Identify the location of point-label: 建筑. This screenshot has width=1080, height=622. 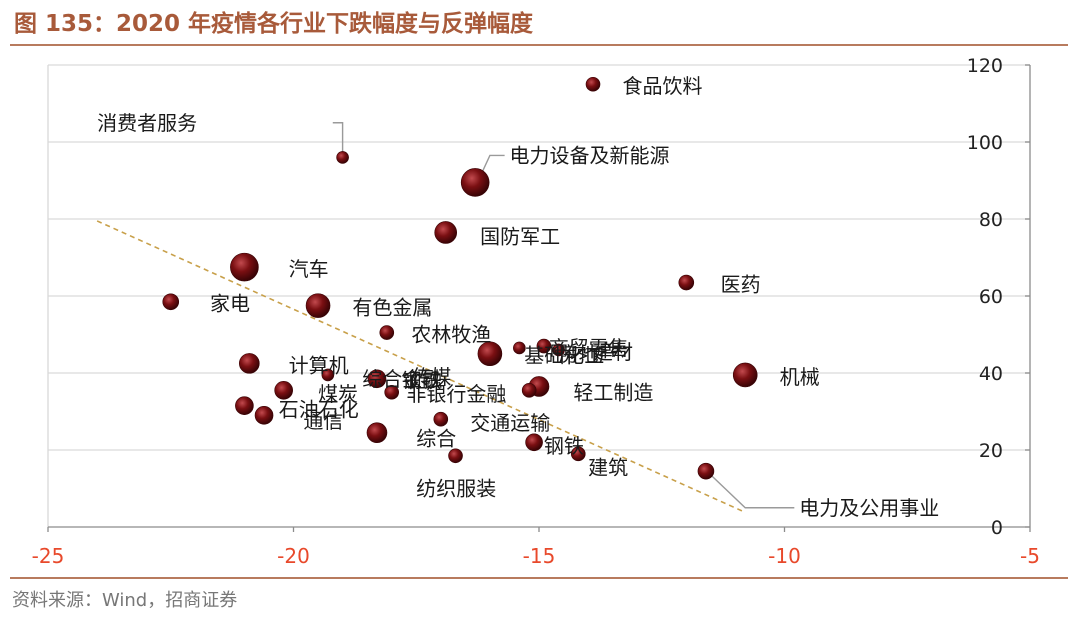
(608, 467).